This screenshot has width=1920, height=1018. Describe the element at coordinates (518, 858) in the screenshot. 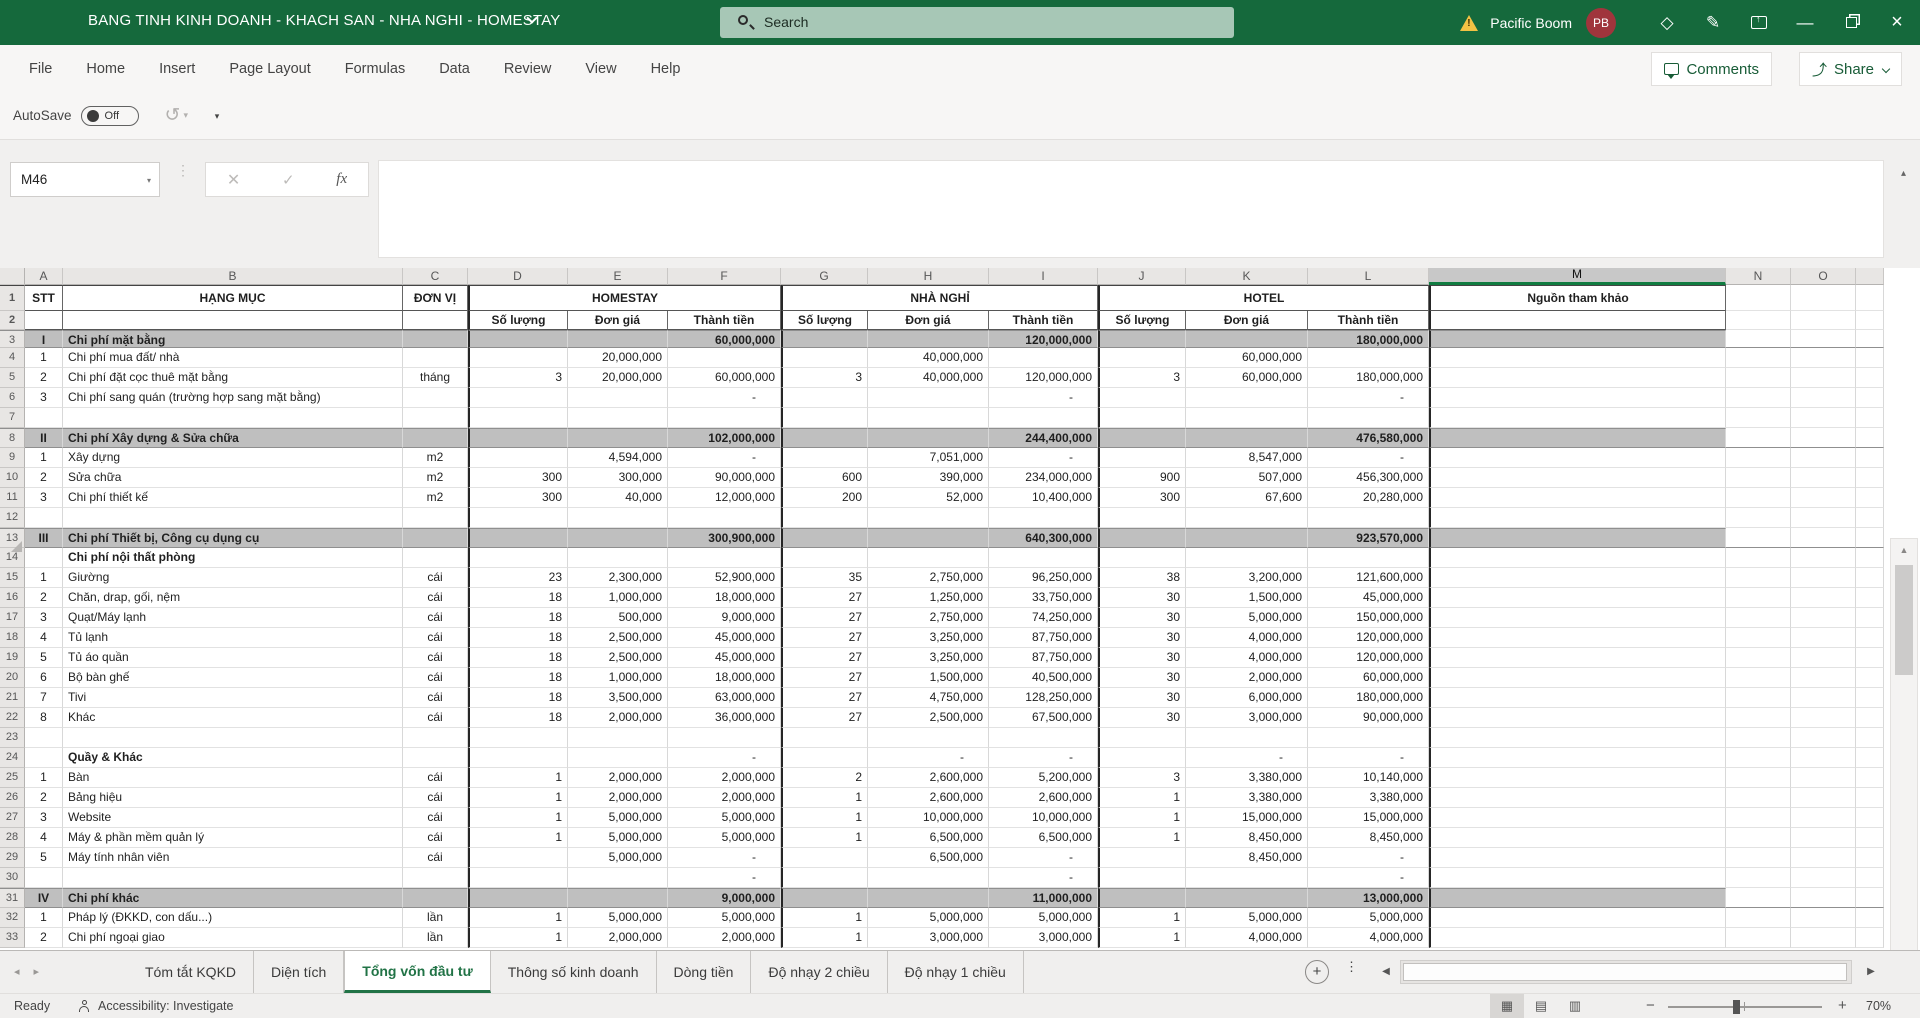

I see `cell-d29` at that location.